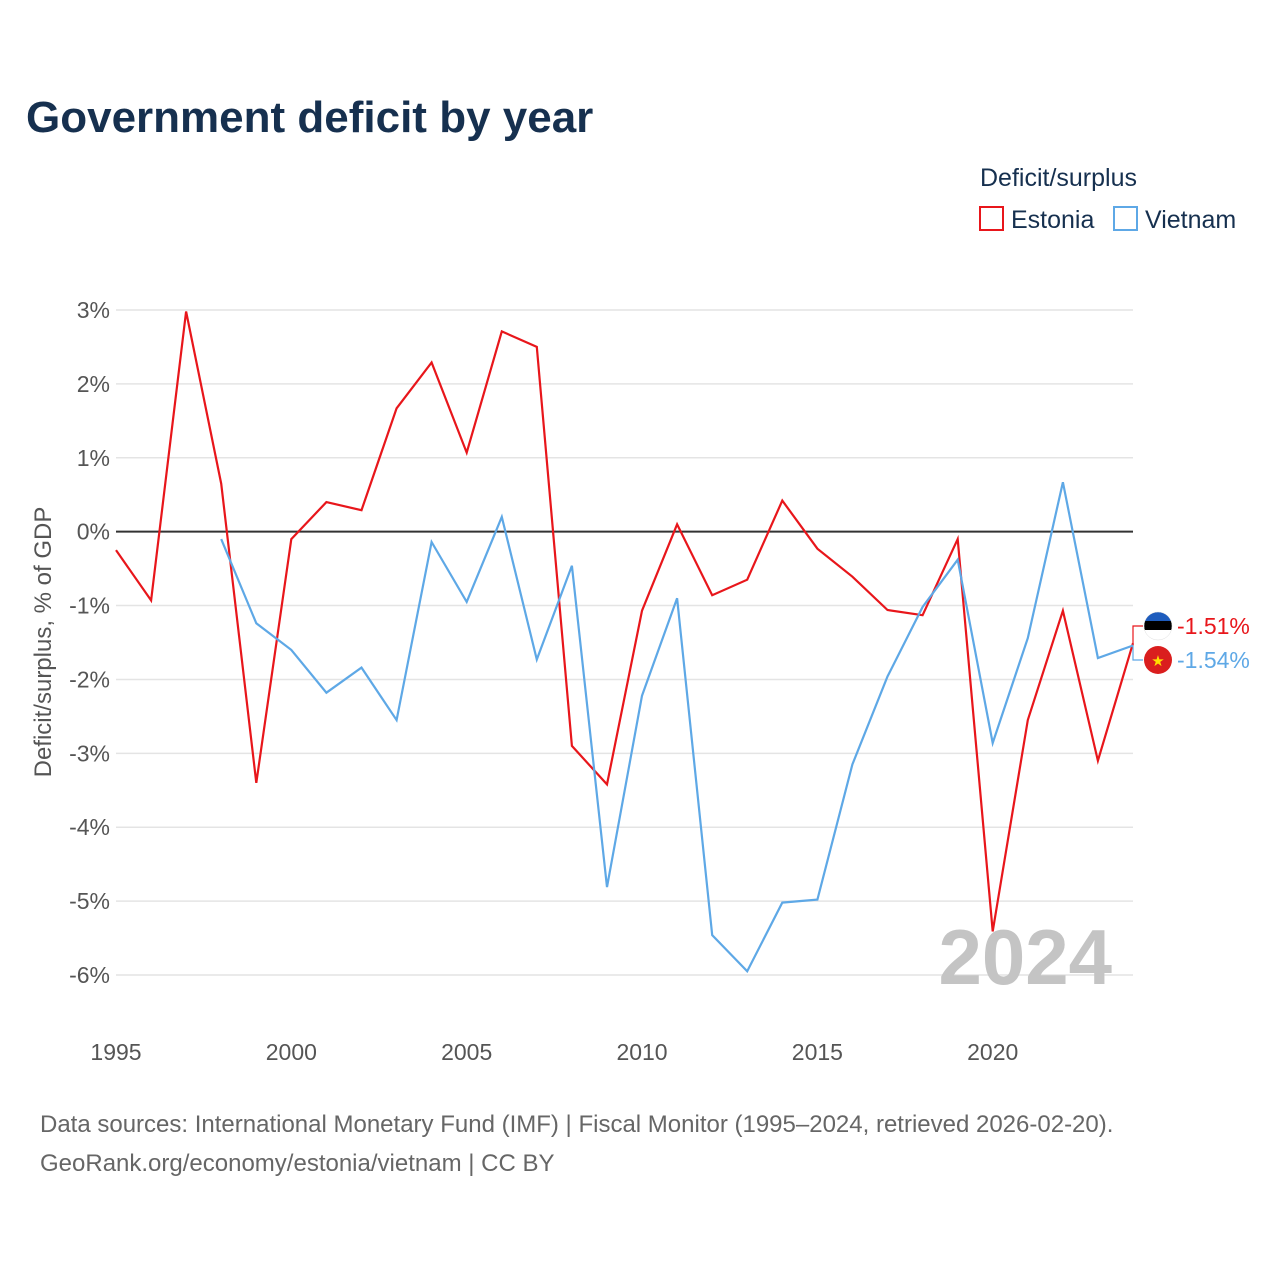  I want to click on legend-label-estonia: Estonia, so click(1052, 220).